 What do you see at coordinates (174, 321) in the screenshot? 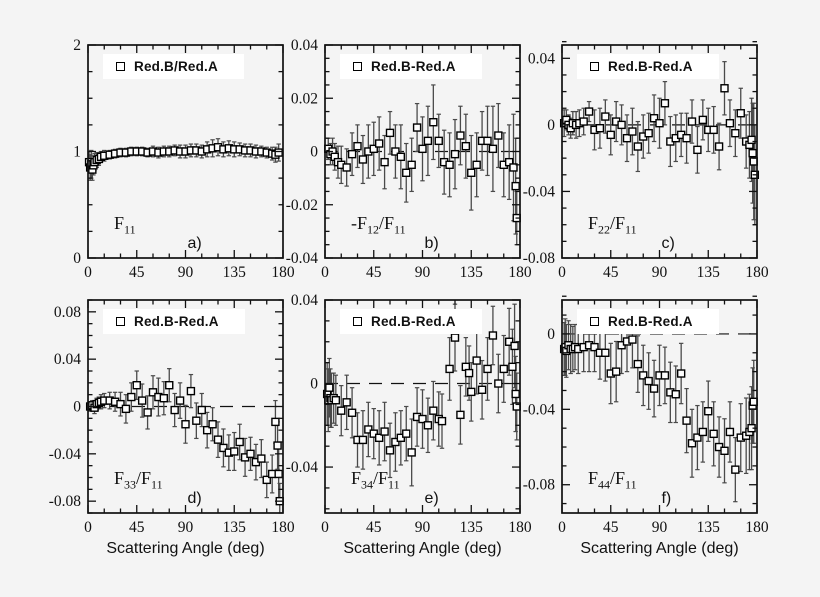
I see `legend-d: Red.B-Red.A` at bounding box center [174, 321].